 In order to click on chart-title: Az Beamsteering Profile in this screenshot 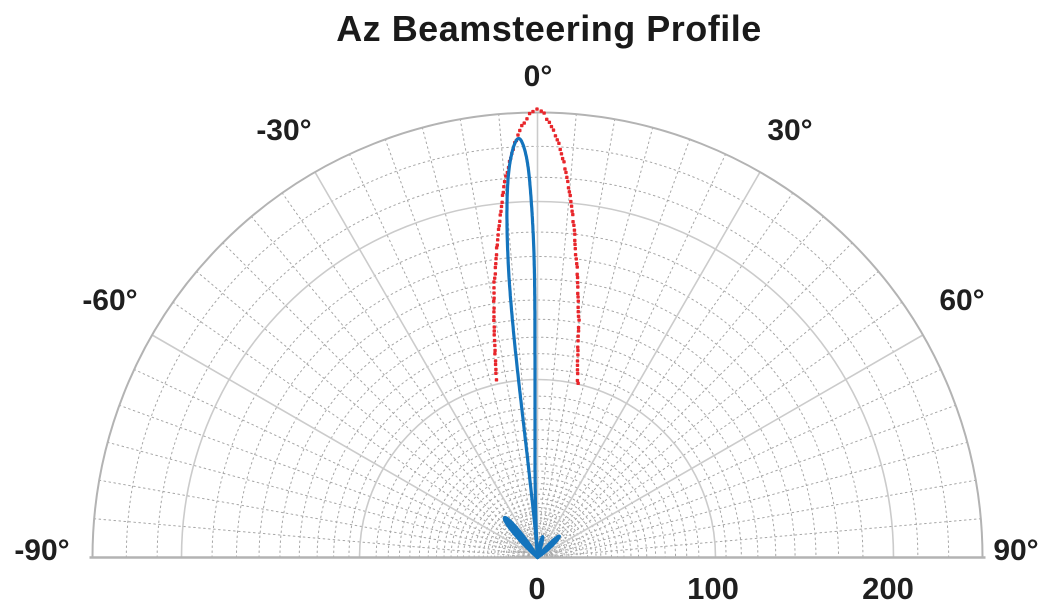, I will do `click(549, 28)`.